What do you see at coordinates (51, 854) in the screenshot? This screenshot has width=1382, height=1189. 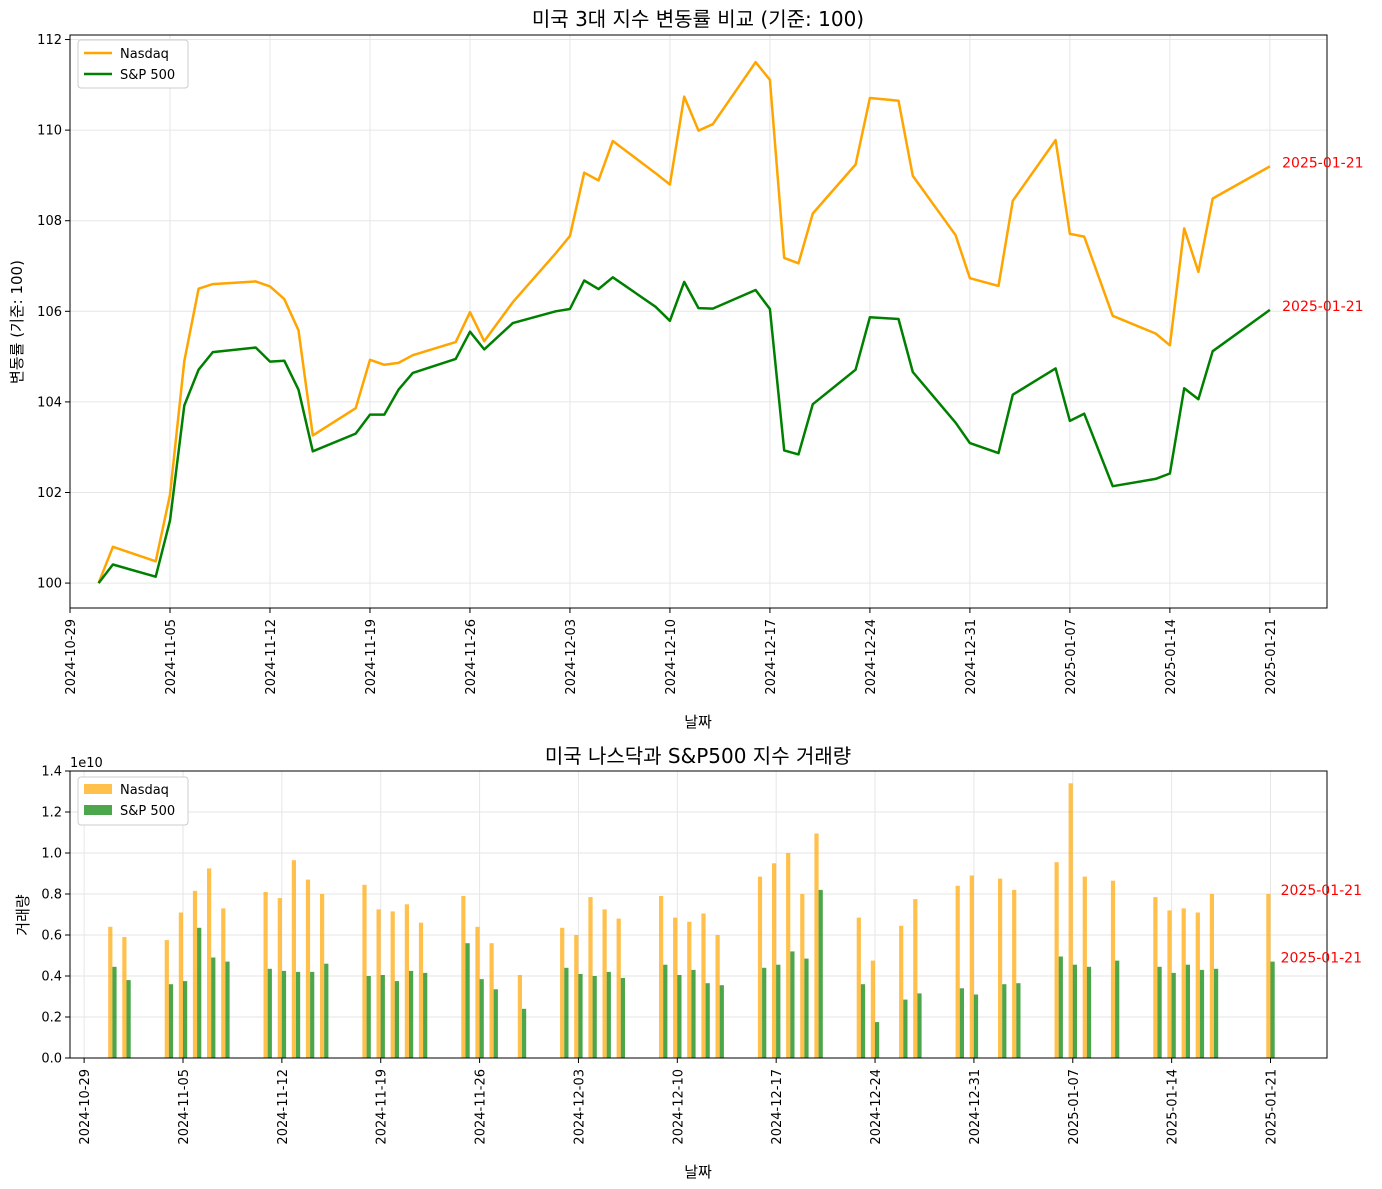 I see `y-tick-label: 1.0` at bounding box center [51, 854].